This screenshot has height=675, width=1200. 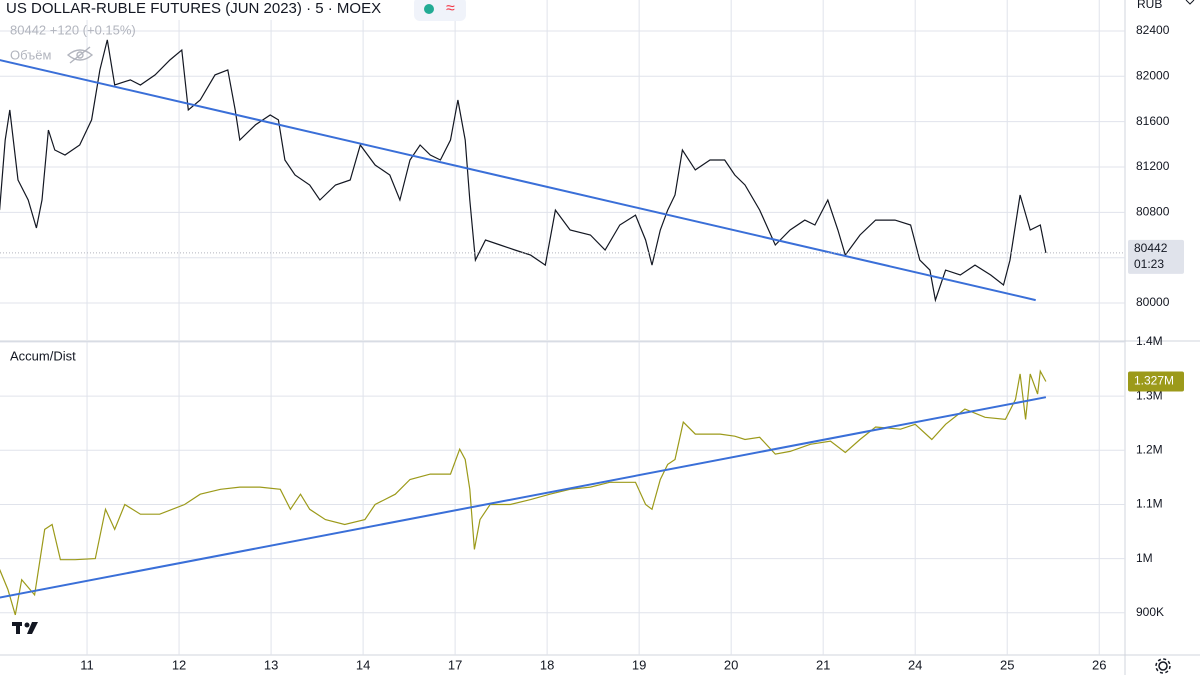 I want to click on volume-label: Объём, so click(x=30, y=54).